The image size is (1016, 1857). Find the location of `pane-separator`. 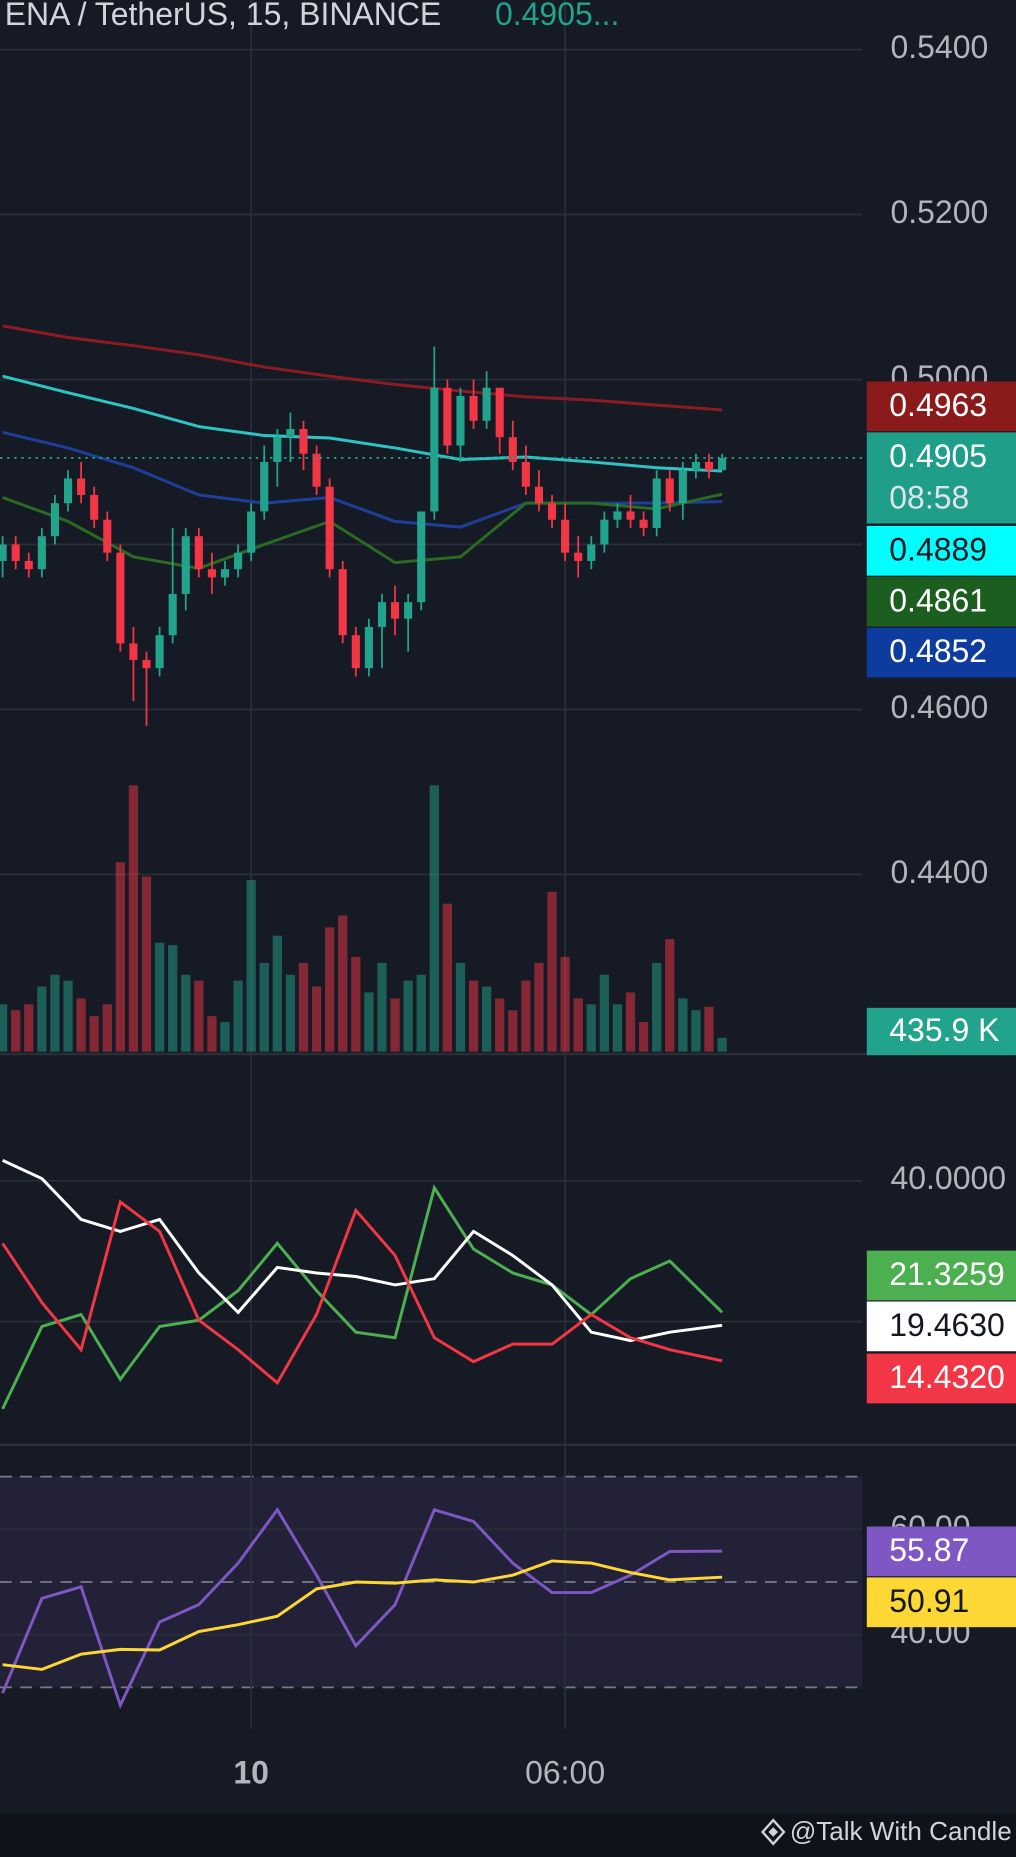

pane-separator is located at coordinates (508, 1054).